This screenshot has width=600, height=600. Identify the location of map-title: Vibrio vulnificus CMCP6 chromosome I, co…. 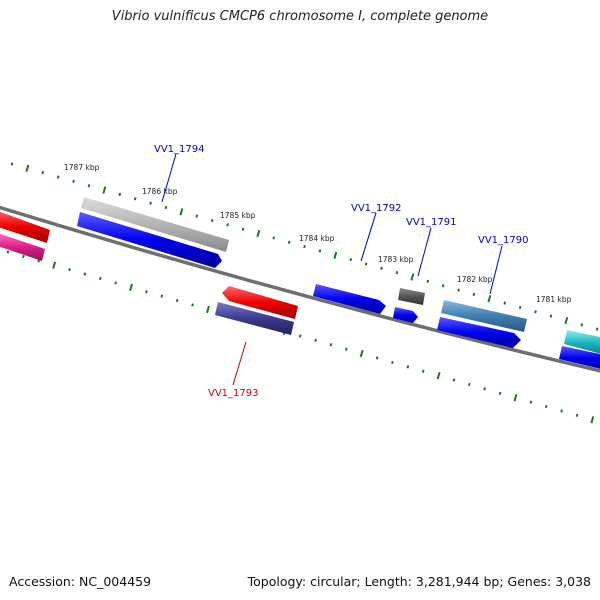
(300, 16).